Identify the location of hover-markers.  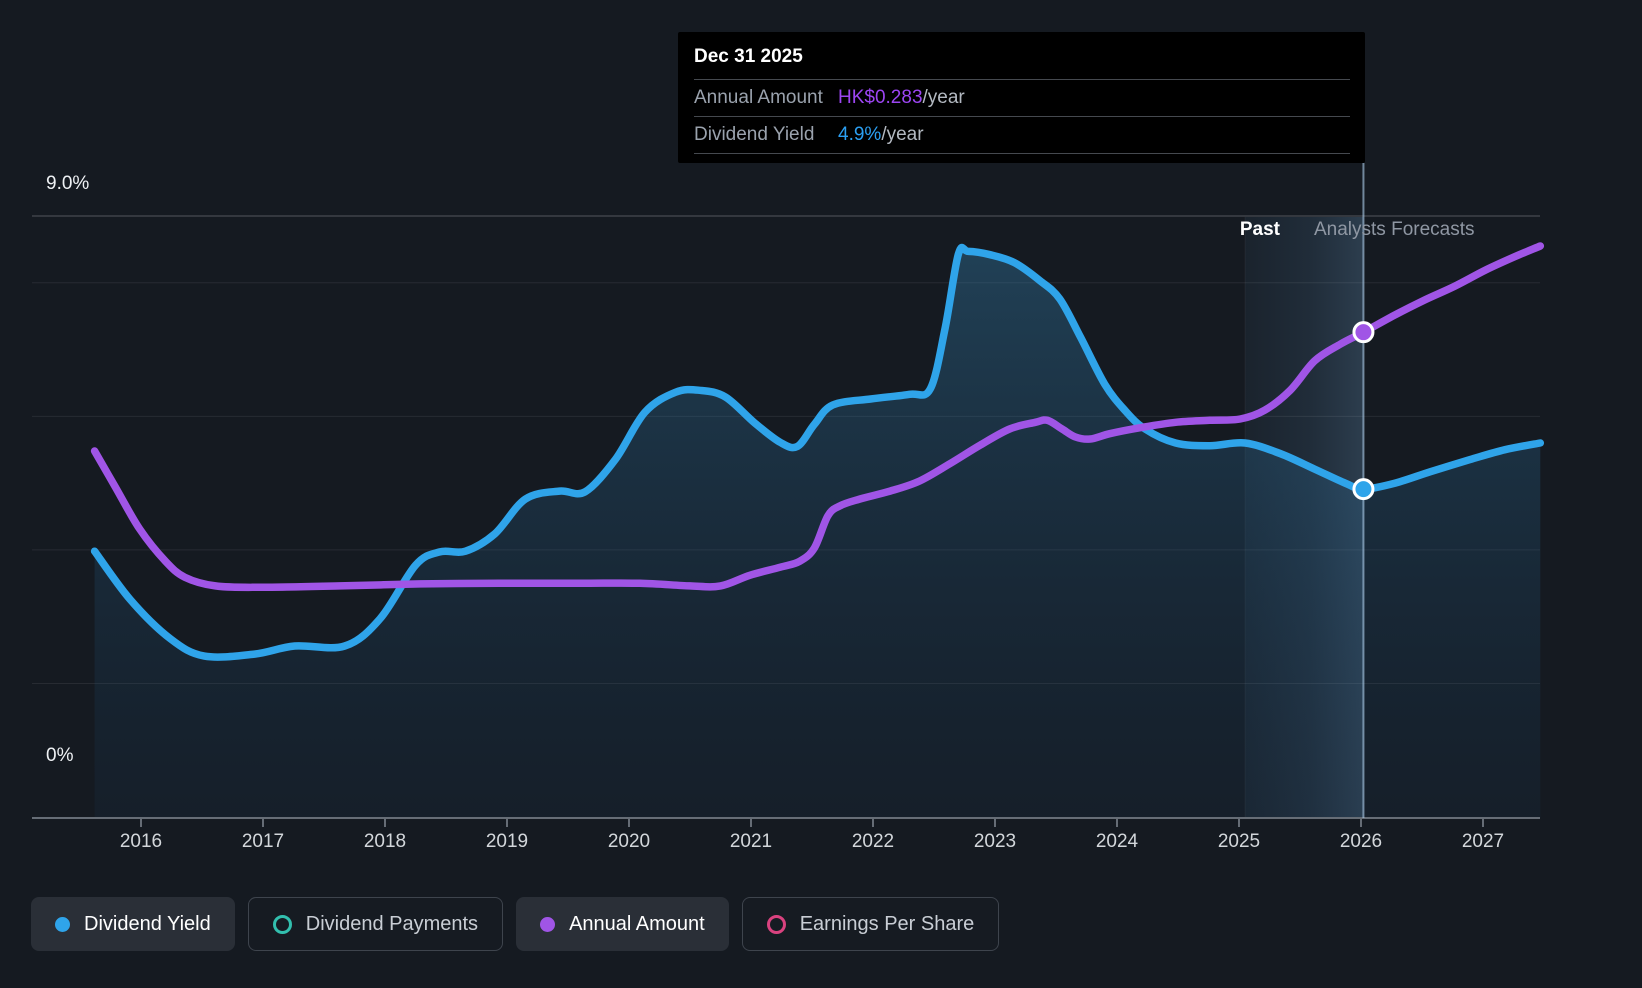
(1363, 411).